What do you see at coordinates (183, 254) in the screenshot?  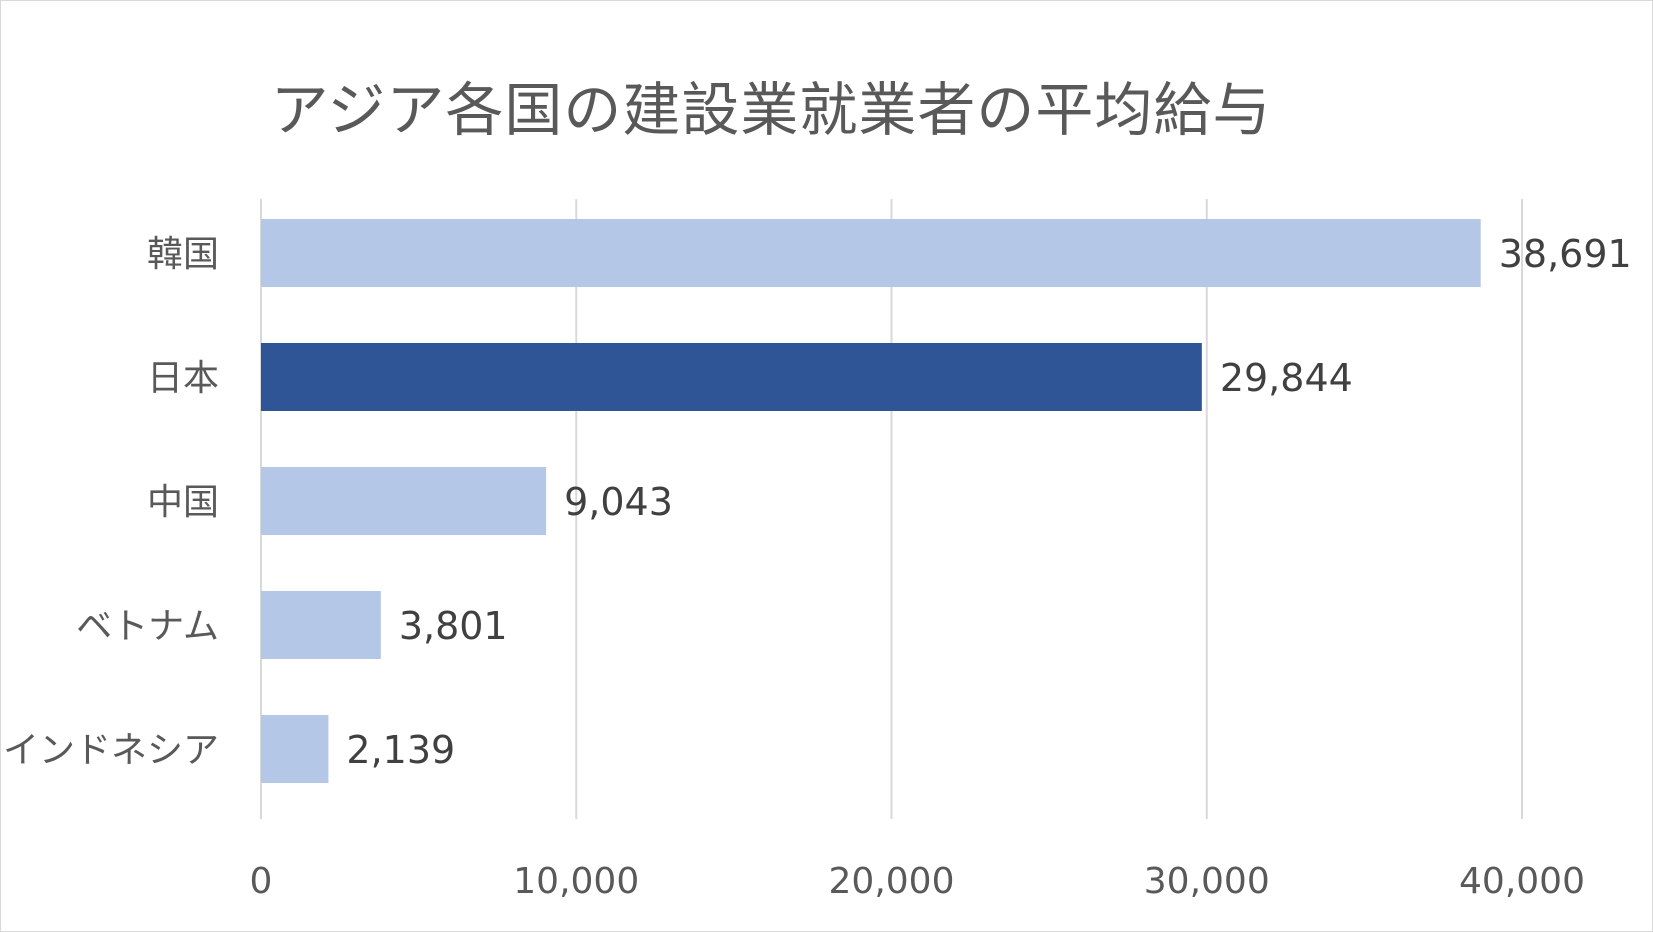 I see `category-label: 韓国` at bounding box center [183, 254].